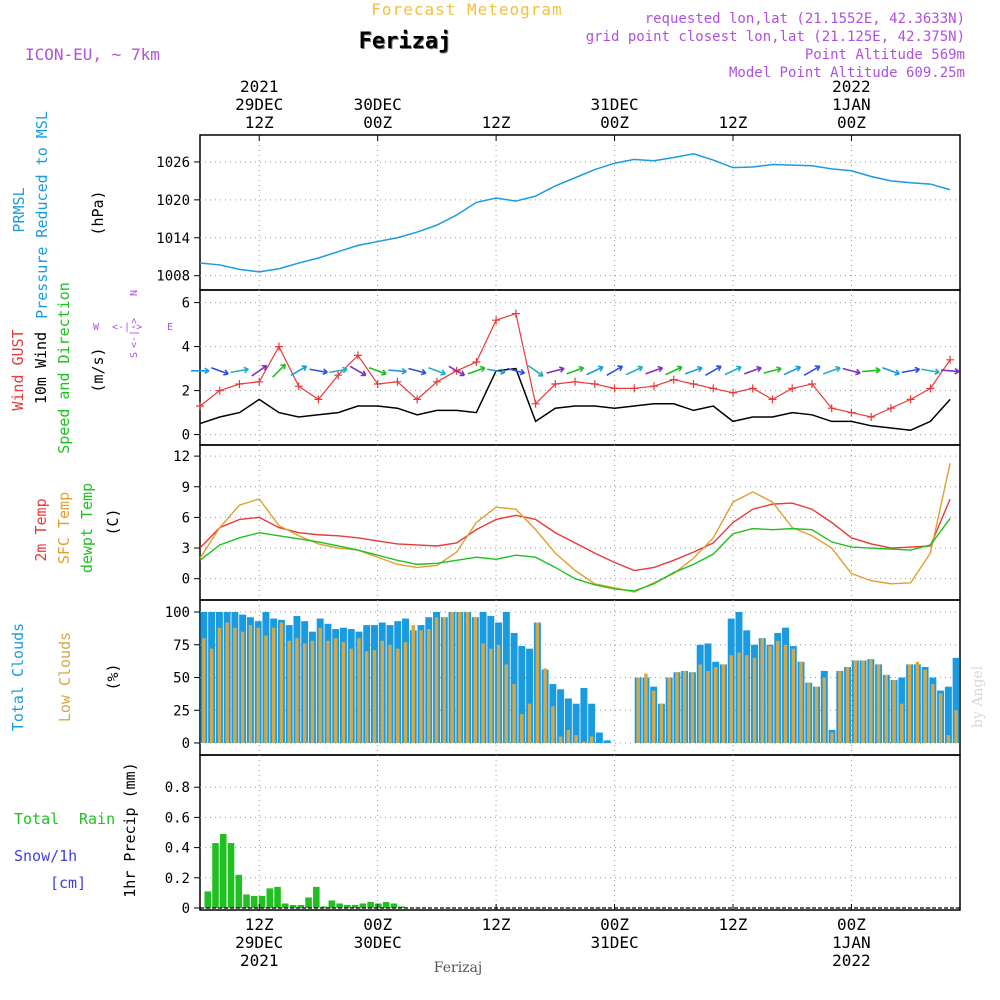 The image size is (1000, 1000). What do you see at coordinates (458, 968) in the screenshot?
I see `bottom-location: Ferizaj` at bounding box center [458, 968].